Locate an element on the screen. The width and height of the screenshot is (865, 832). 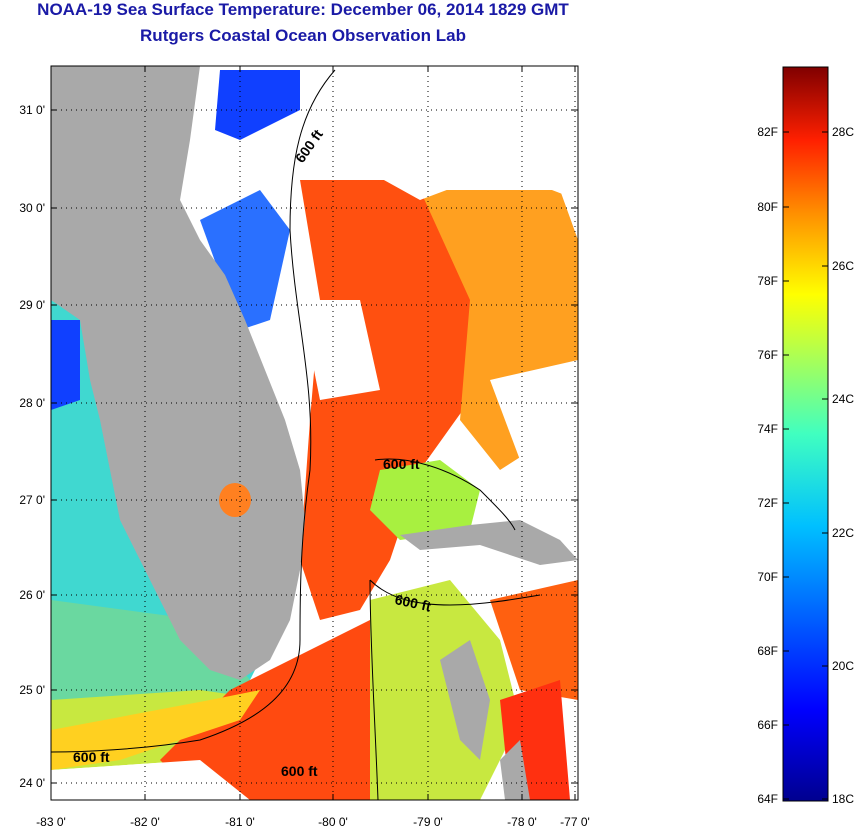
colorbar-c-label: 28C is located at coordinates (843, 132).